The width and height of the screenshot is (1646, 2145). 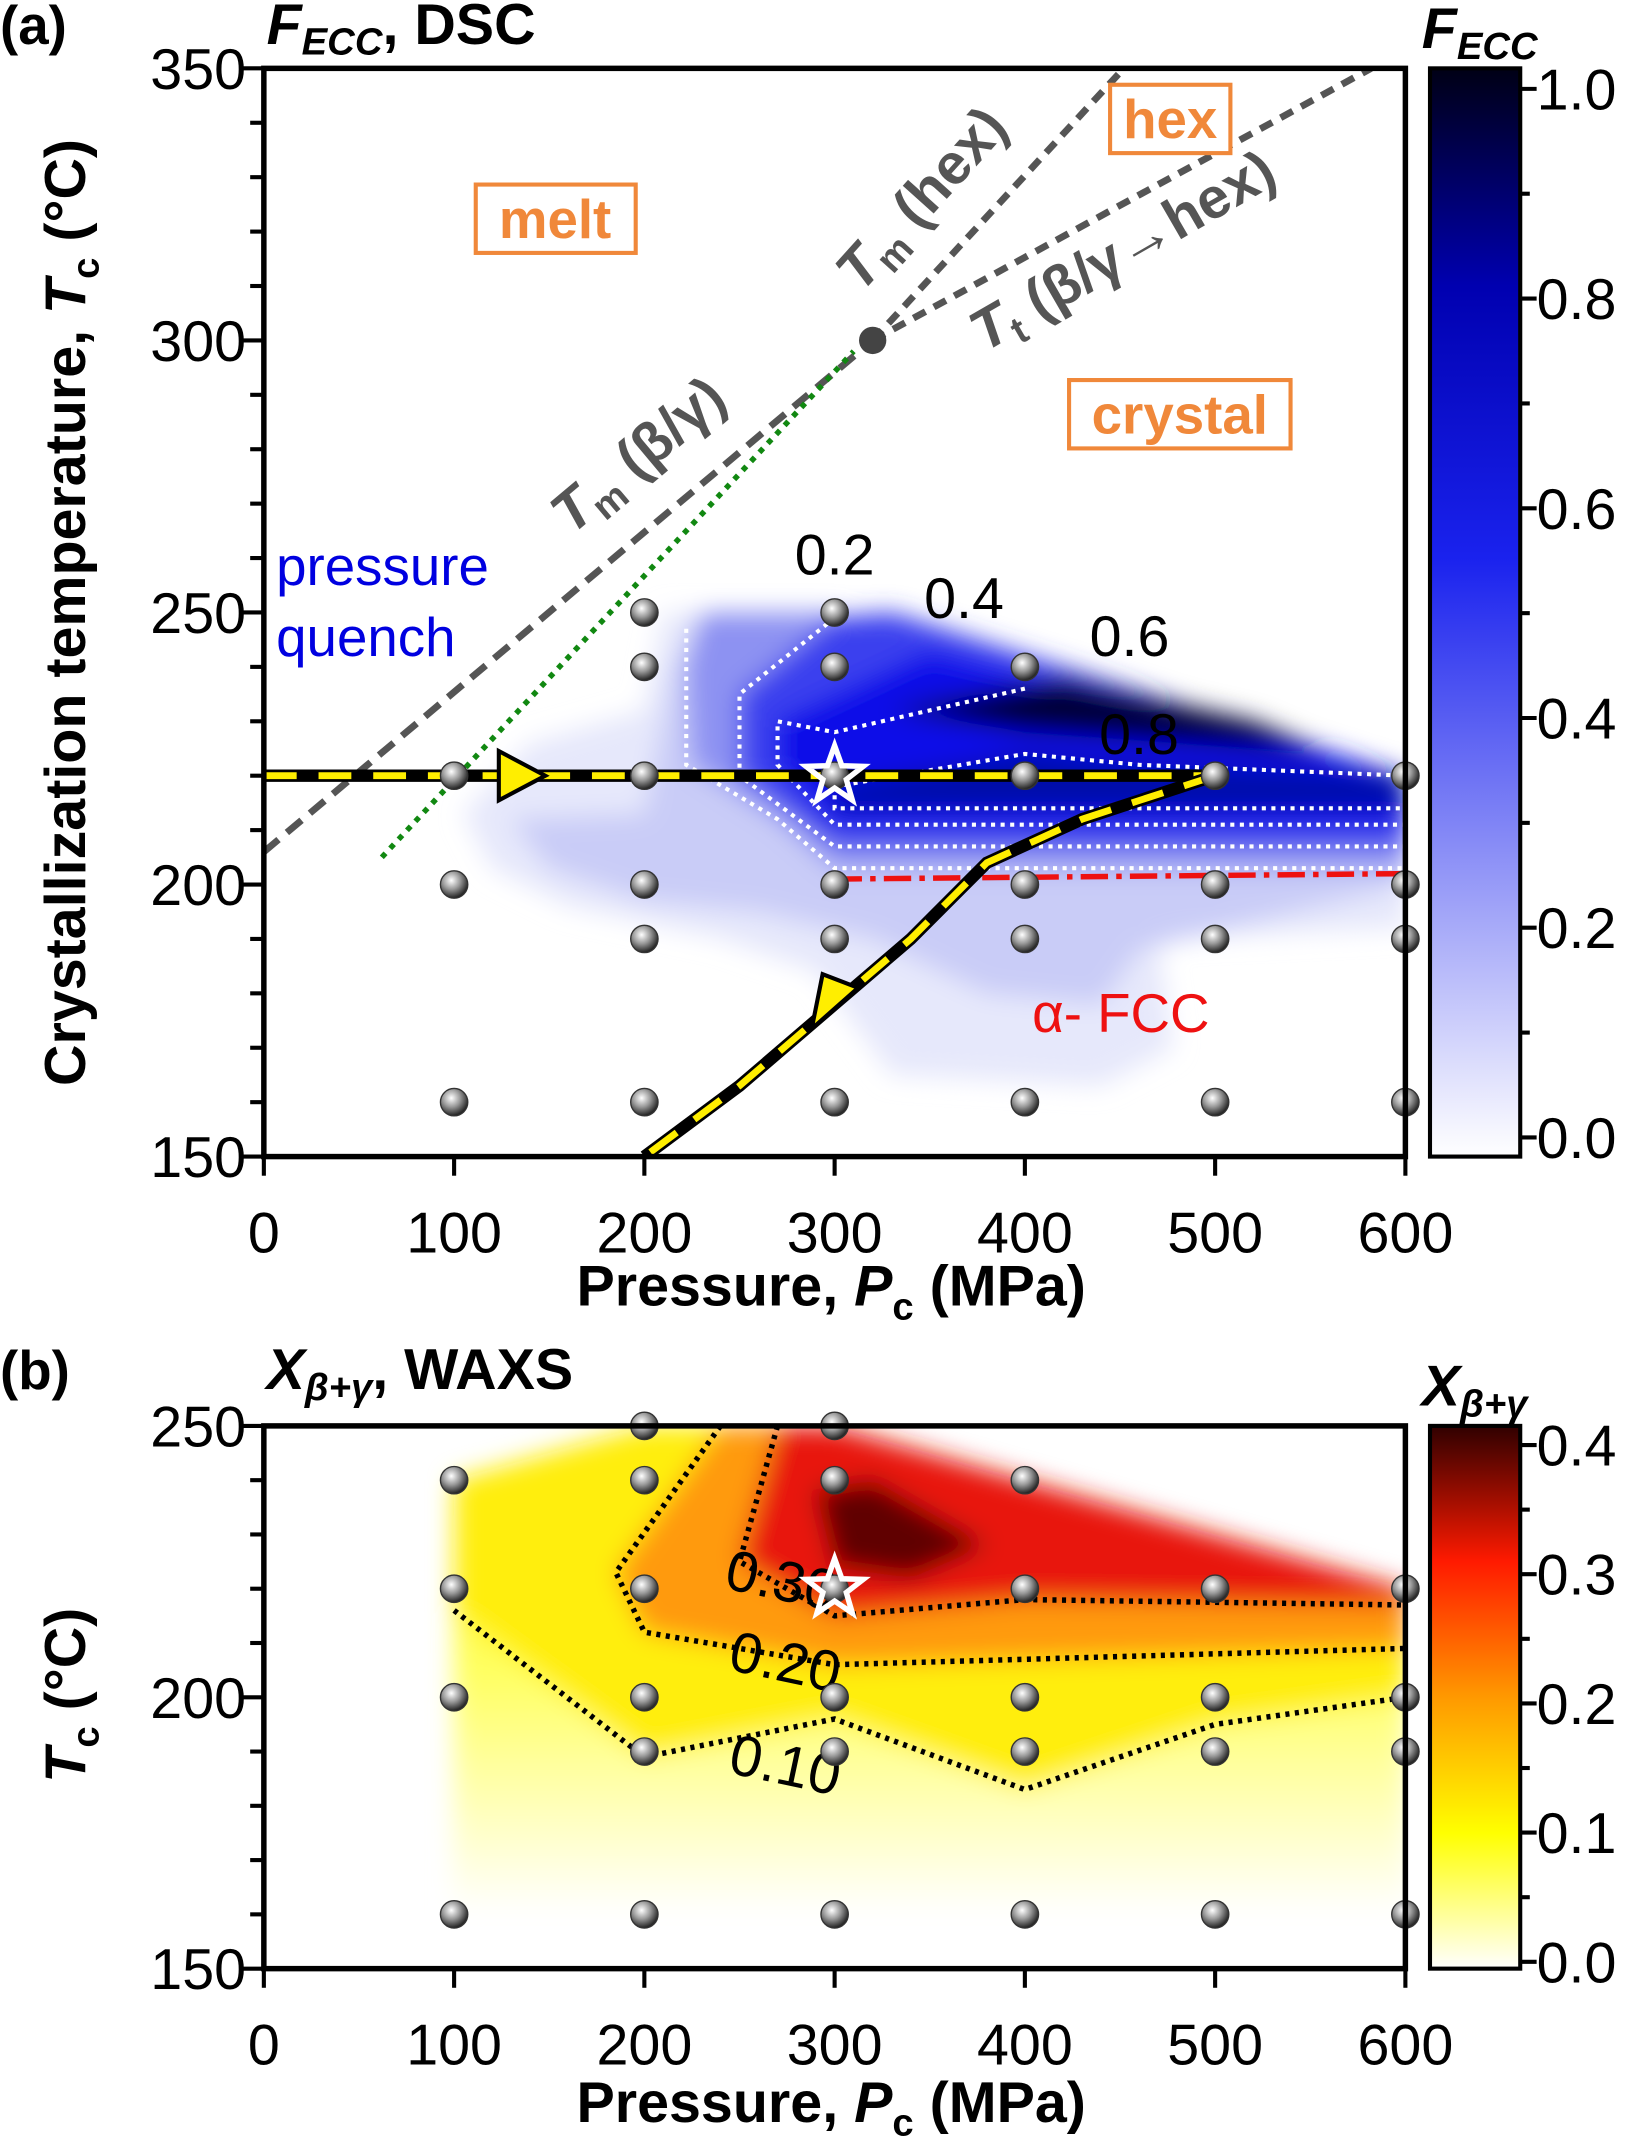 I want to click on panel-b-label: (b), so click(x=35, y=1370).